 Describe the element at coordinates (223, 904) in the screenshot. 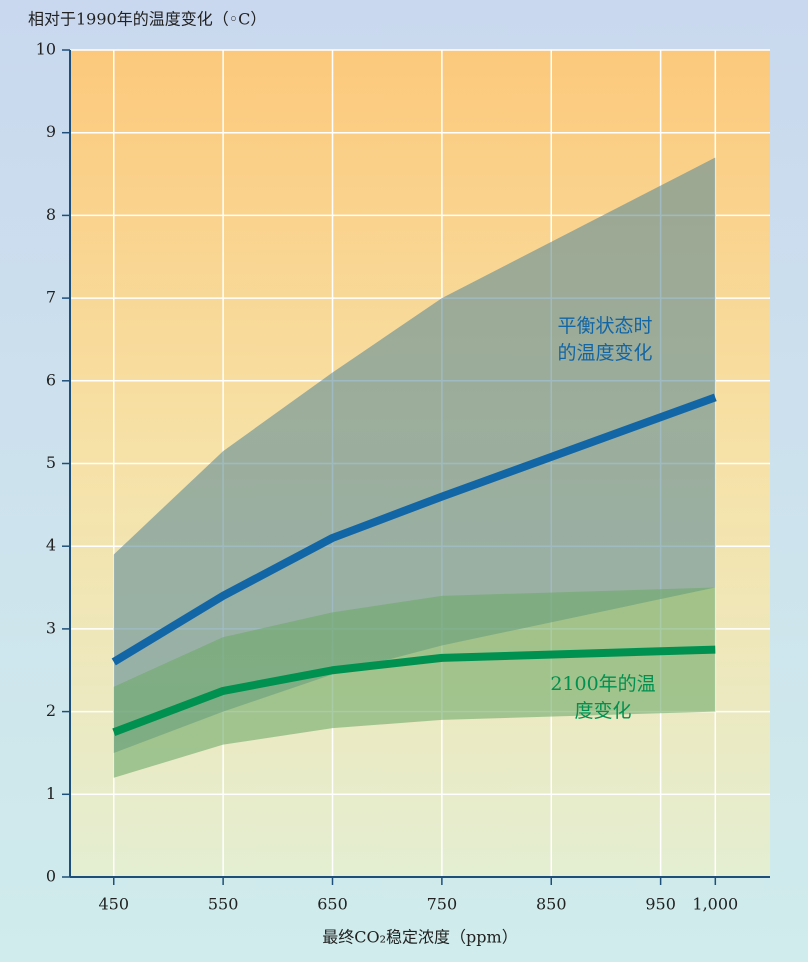

I see `x-tick-label: 550` at that location.